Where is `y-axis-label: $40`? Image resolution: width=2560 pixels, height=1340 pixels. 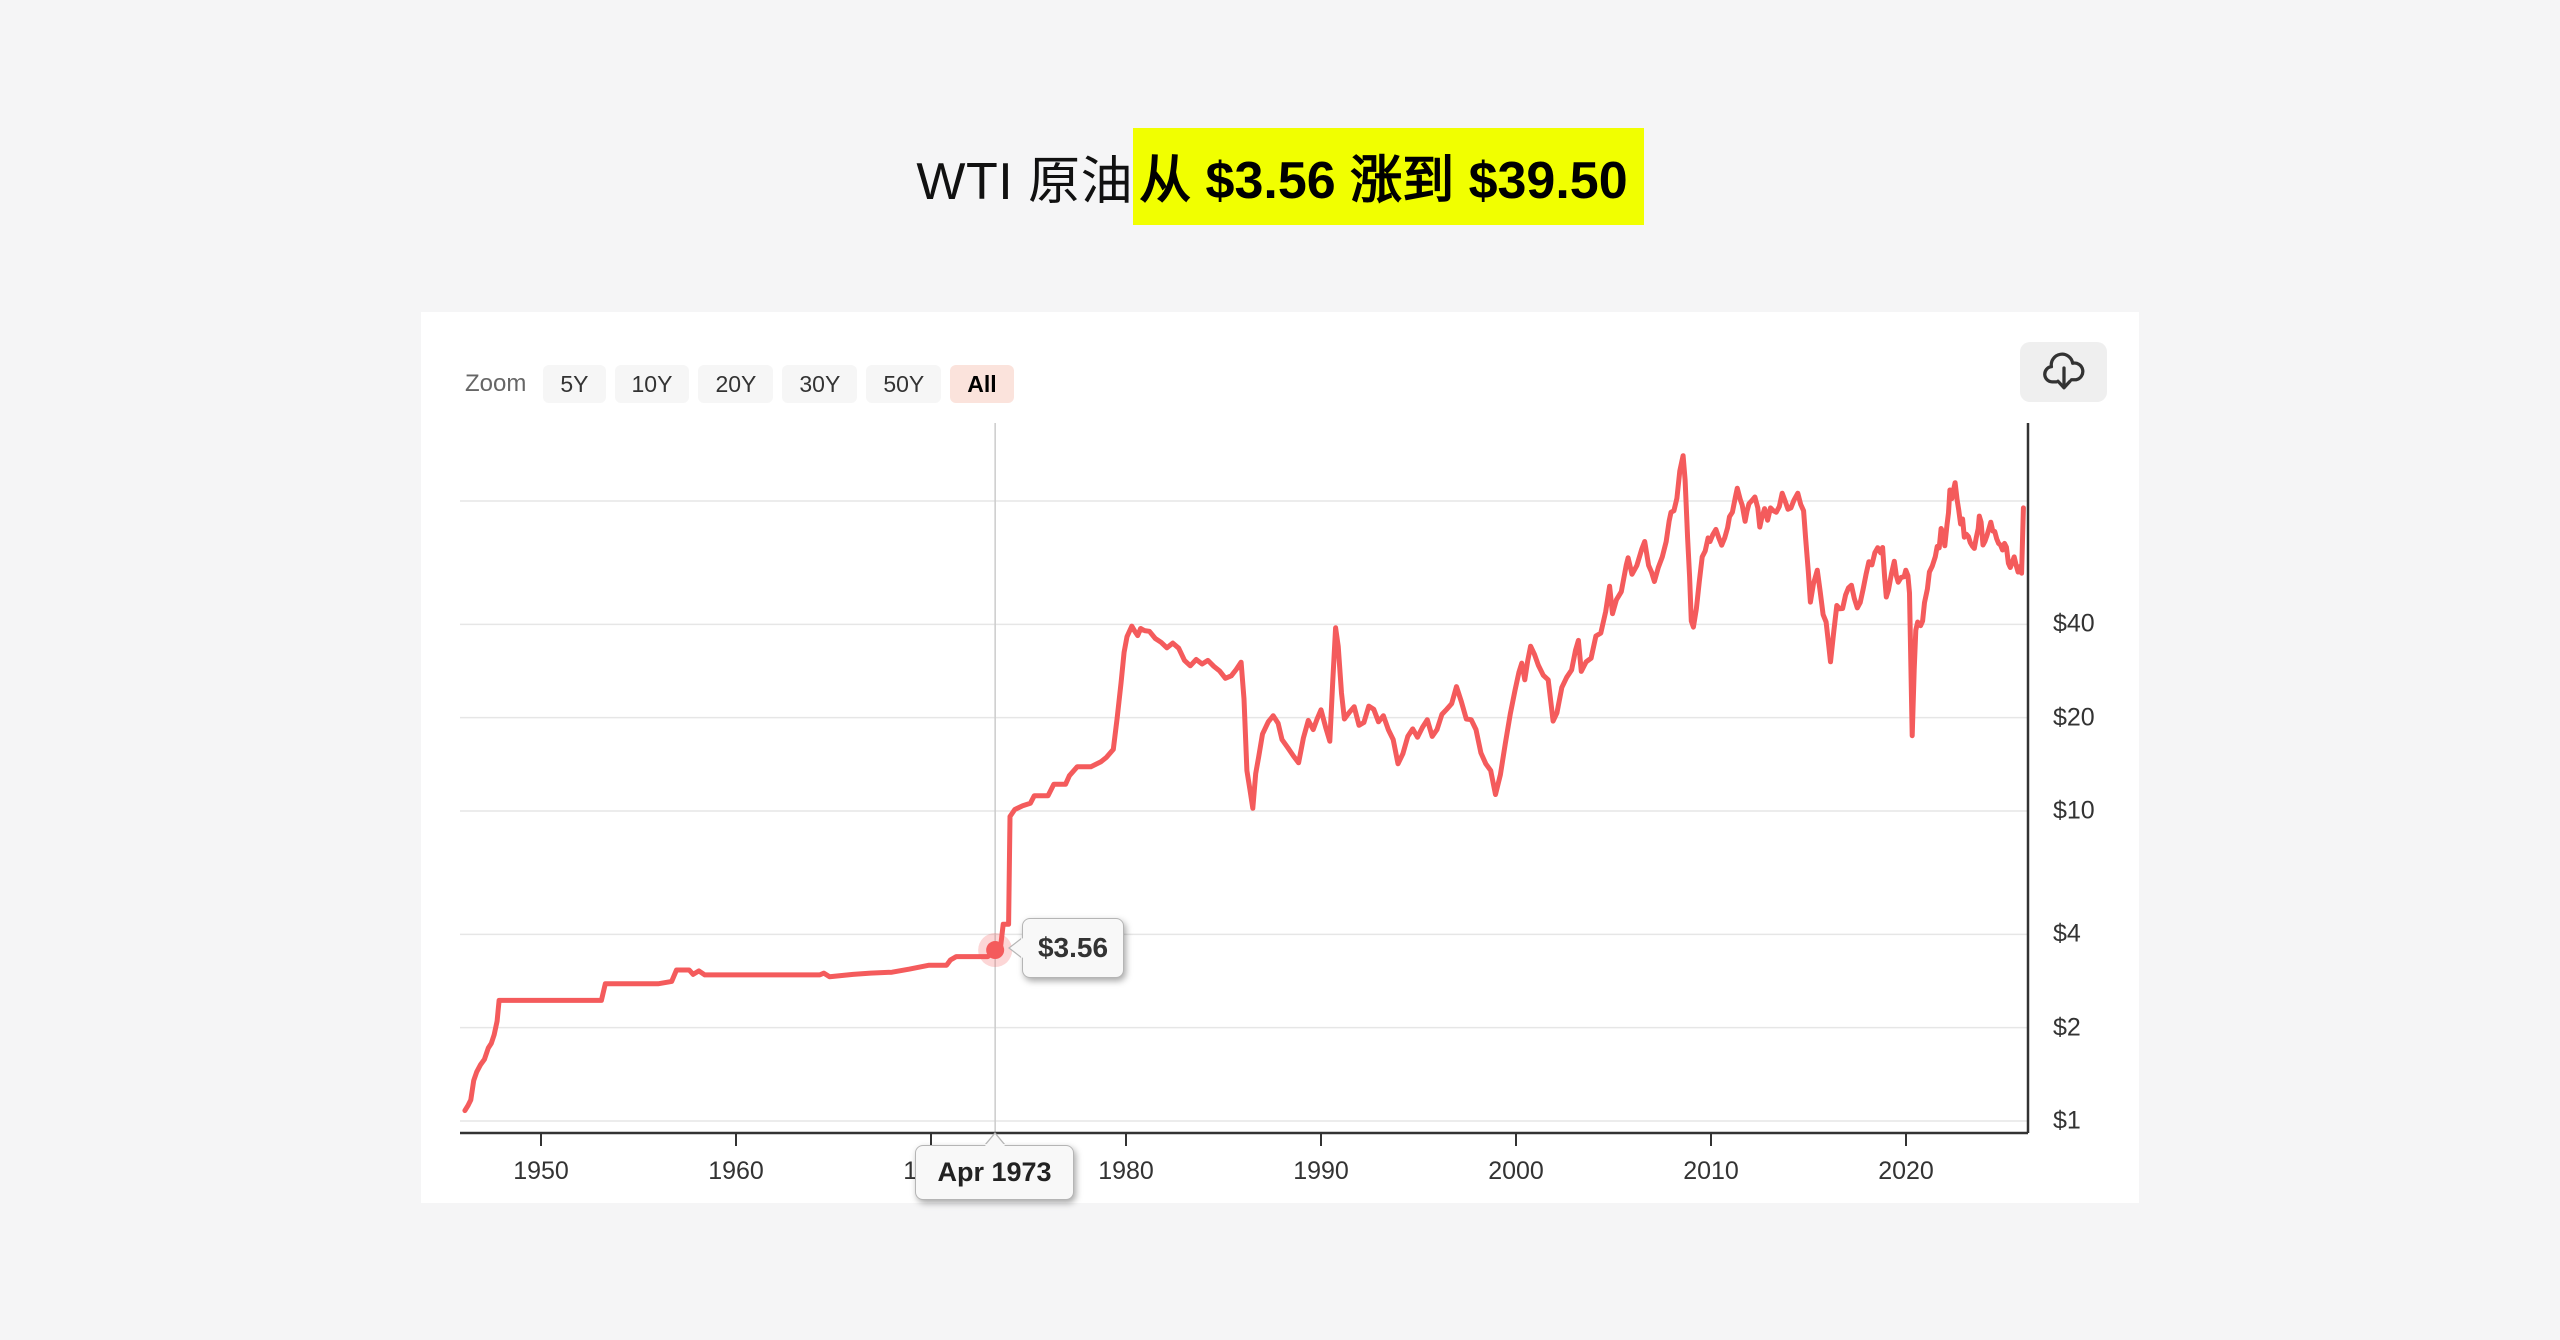 y-axis-label: $40 is located at coordinates (2074, 623).